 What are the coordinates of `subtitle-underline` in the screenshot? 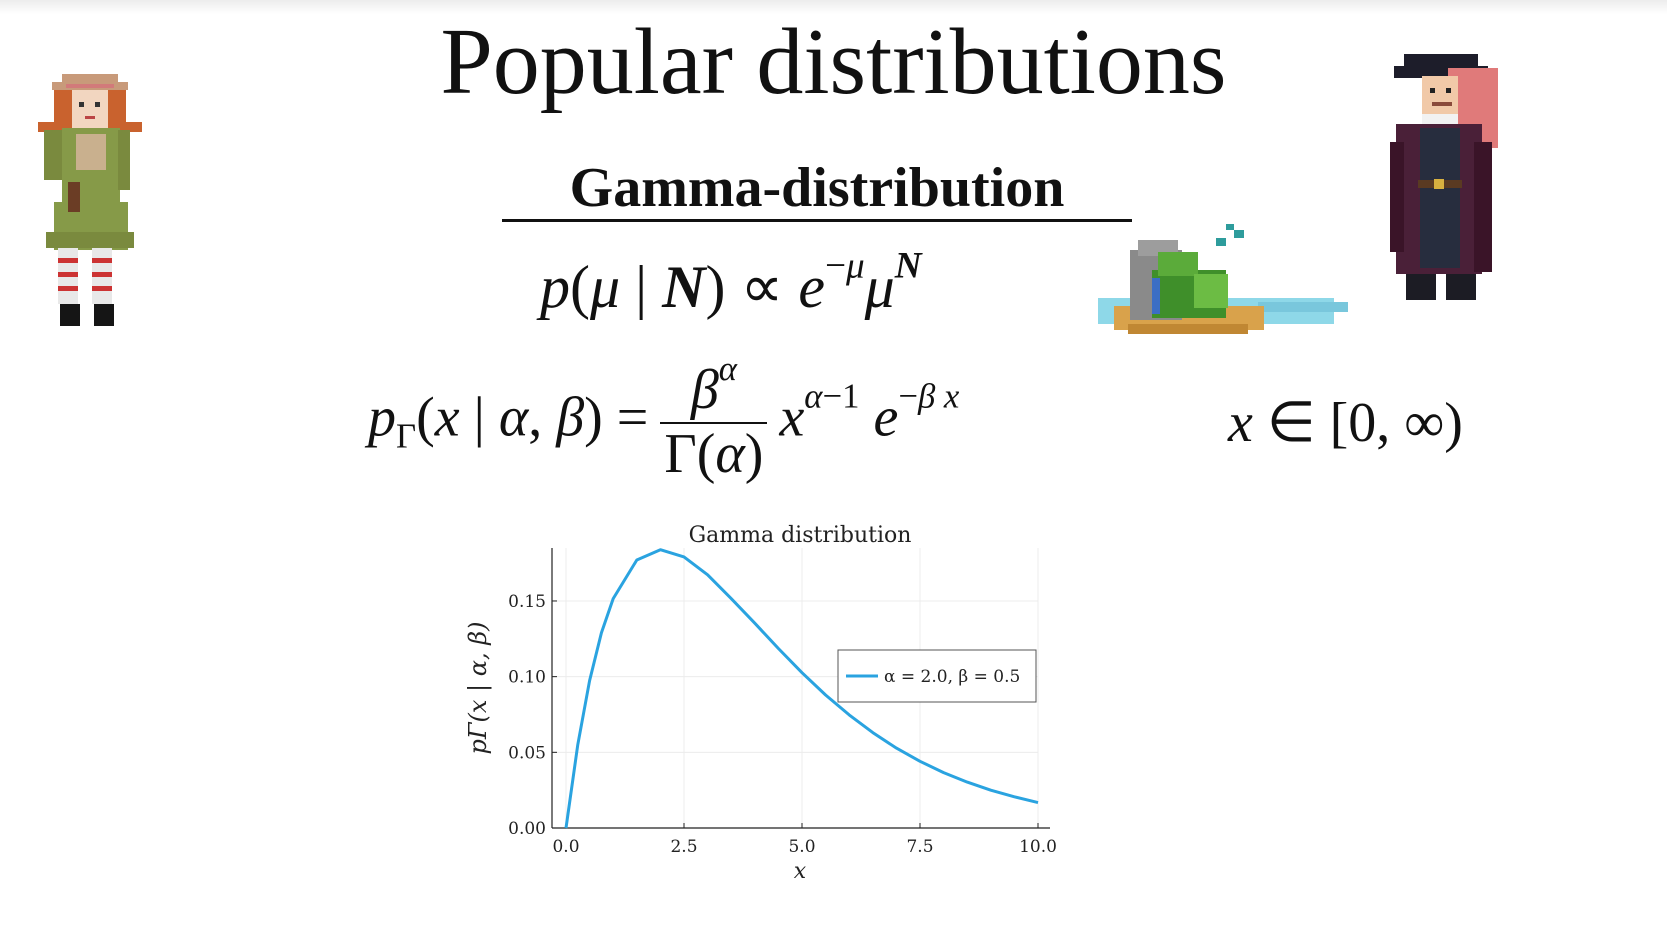 It's located at (817, 220).